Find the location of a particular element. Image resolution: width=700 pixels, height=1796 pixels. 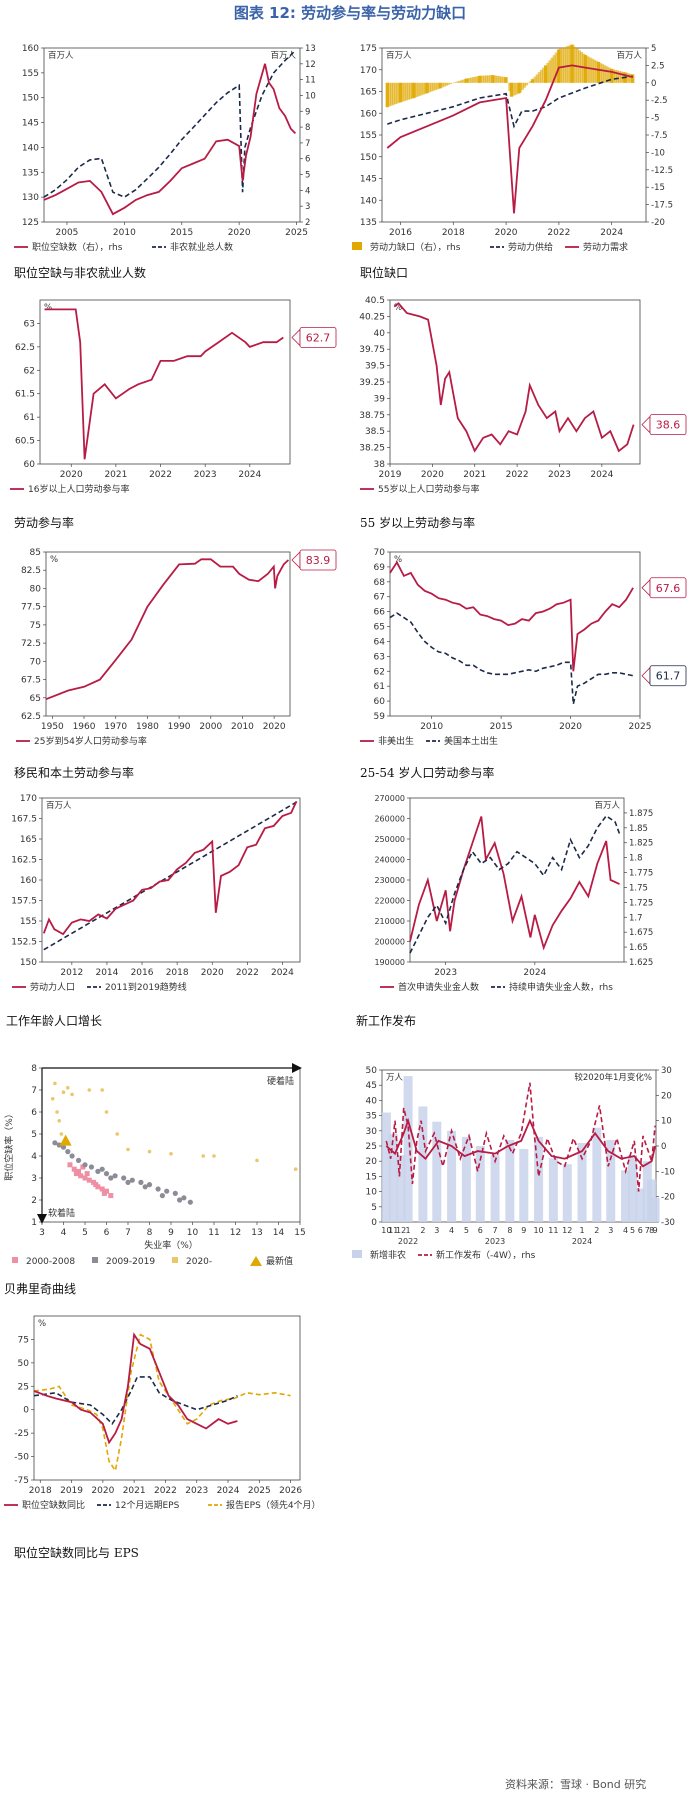

y-tick-label: 190000 is located at coordinates (389, 962).